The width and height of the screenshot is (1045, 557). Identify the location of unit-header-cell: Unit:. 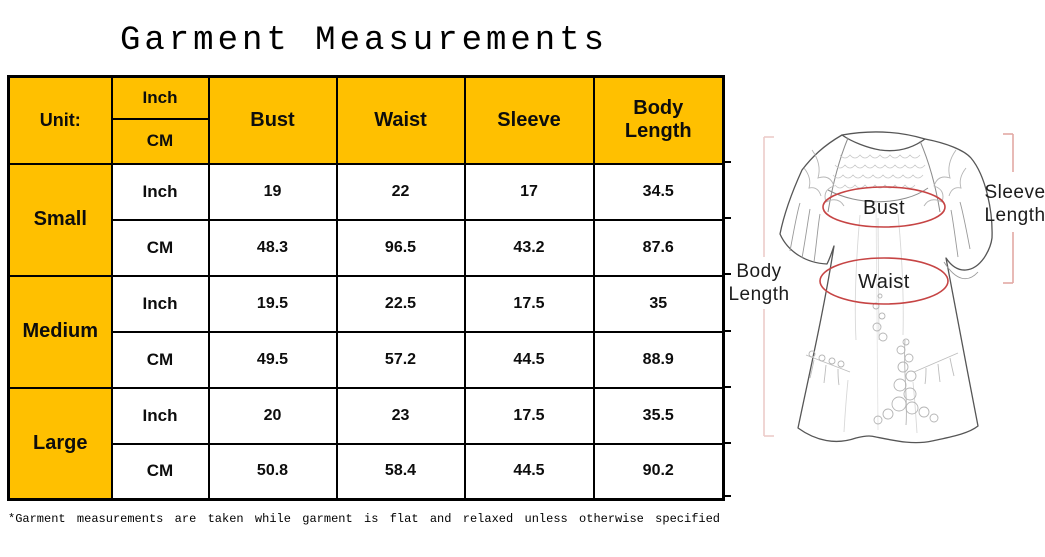
(60, 120).